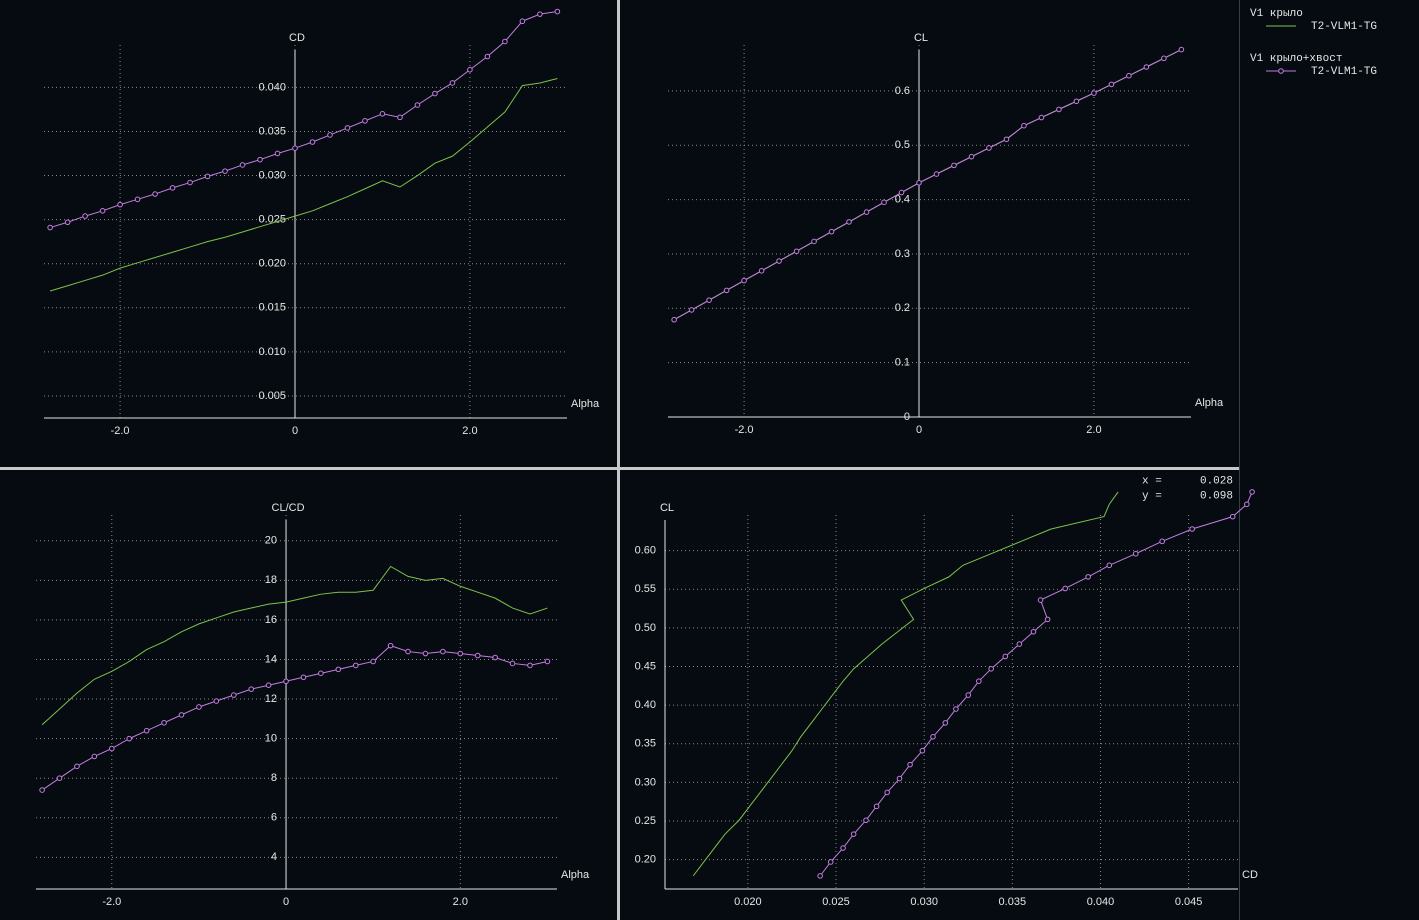  What do you see at coordinates (272, 87) in the screenshot?
I see `y-tick-label: 0.040` at bounding box center [272, 87].